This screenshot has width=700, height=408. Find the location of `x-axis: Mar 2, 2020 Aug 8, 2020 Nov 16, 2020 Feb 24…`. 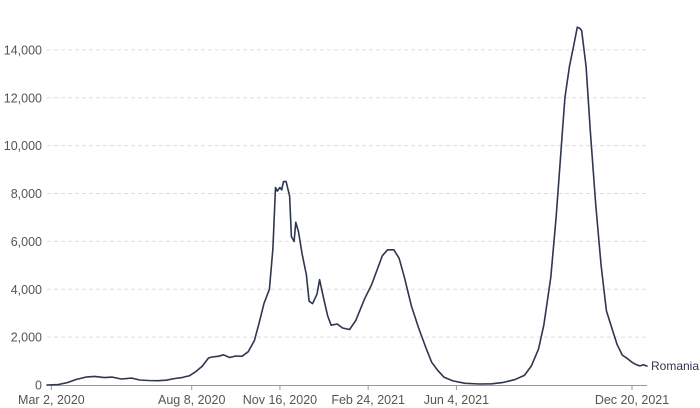

x-axis: Mar 2, 2020 Aug 8, 2020 Nov 16, 2020 Feb 24… is located at coordinates (343, 396).